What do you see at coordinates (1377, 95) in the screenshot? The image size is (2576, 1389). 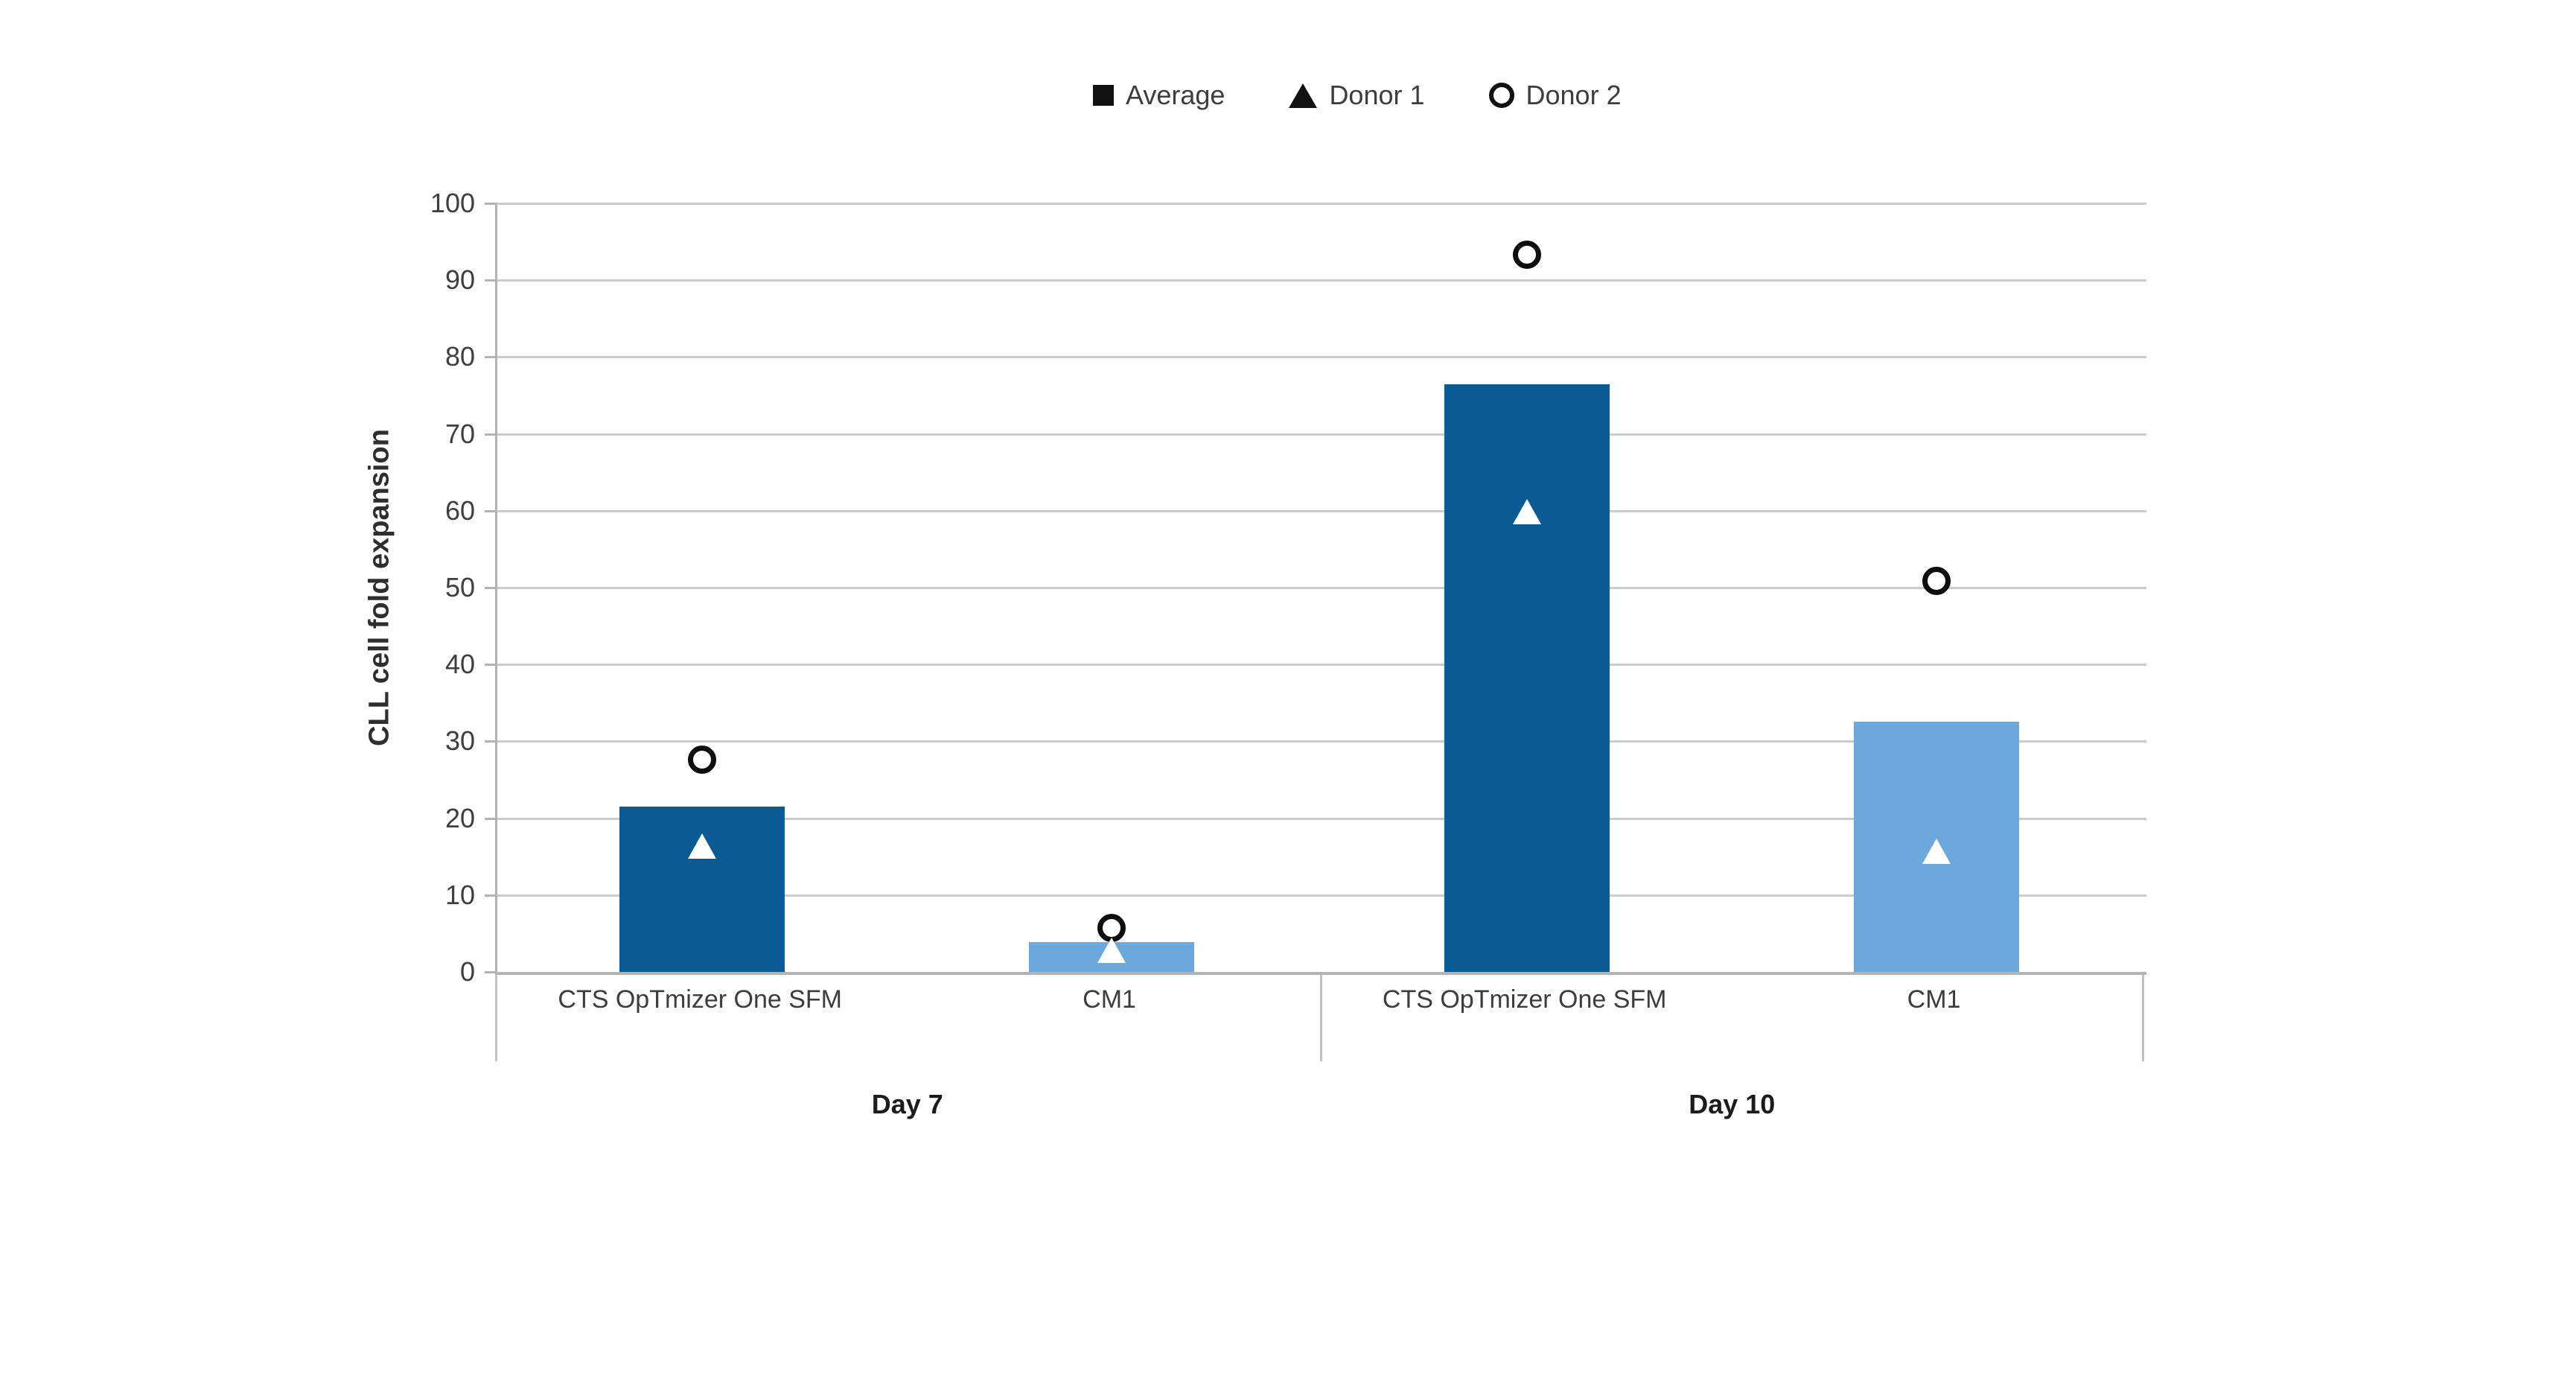 I see `legend-label: Donor 1` at bounding box center [1377, 95].